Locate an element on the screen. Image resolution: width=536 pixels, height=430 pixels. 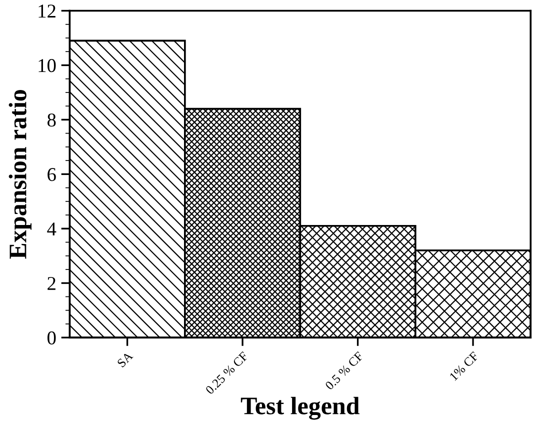
y-tick-label: 2 is located at coordinates (52, 283).